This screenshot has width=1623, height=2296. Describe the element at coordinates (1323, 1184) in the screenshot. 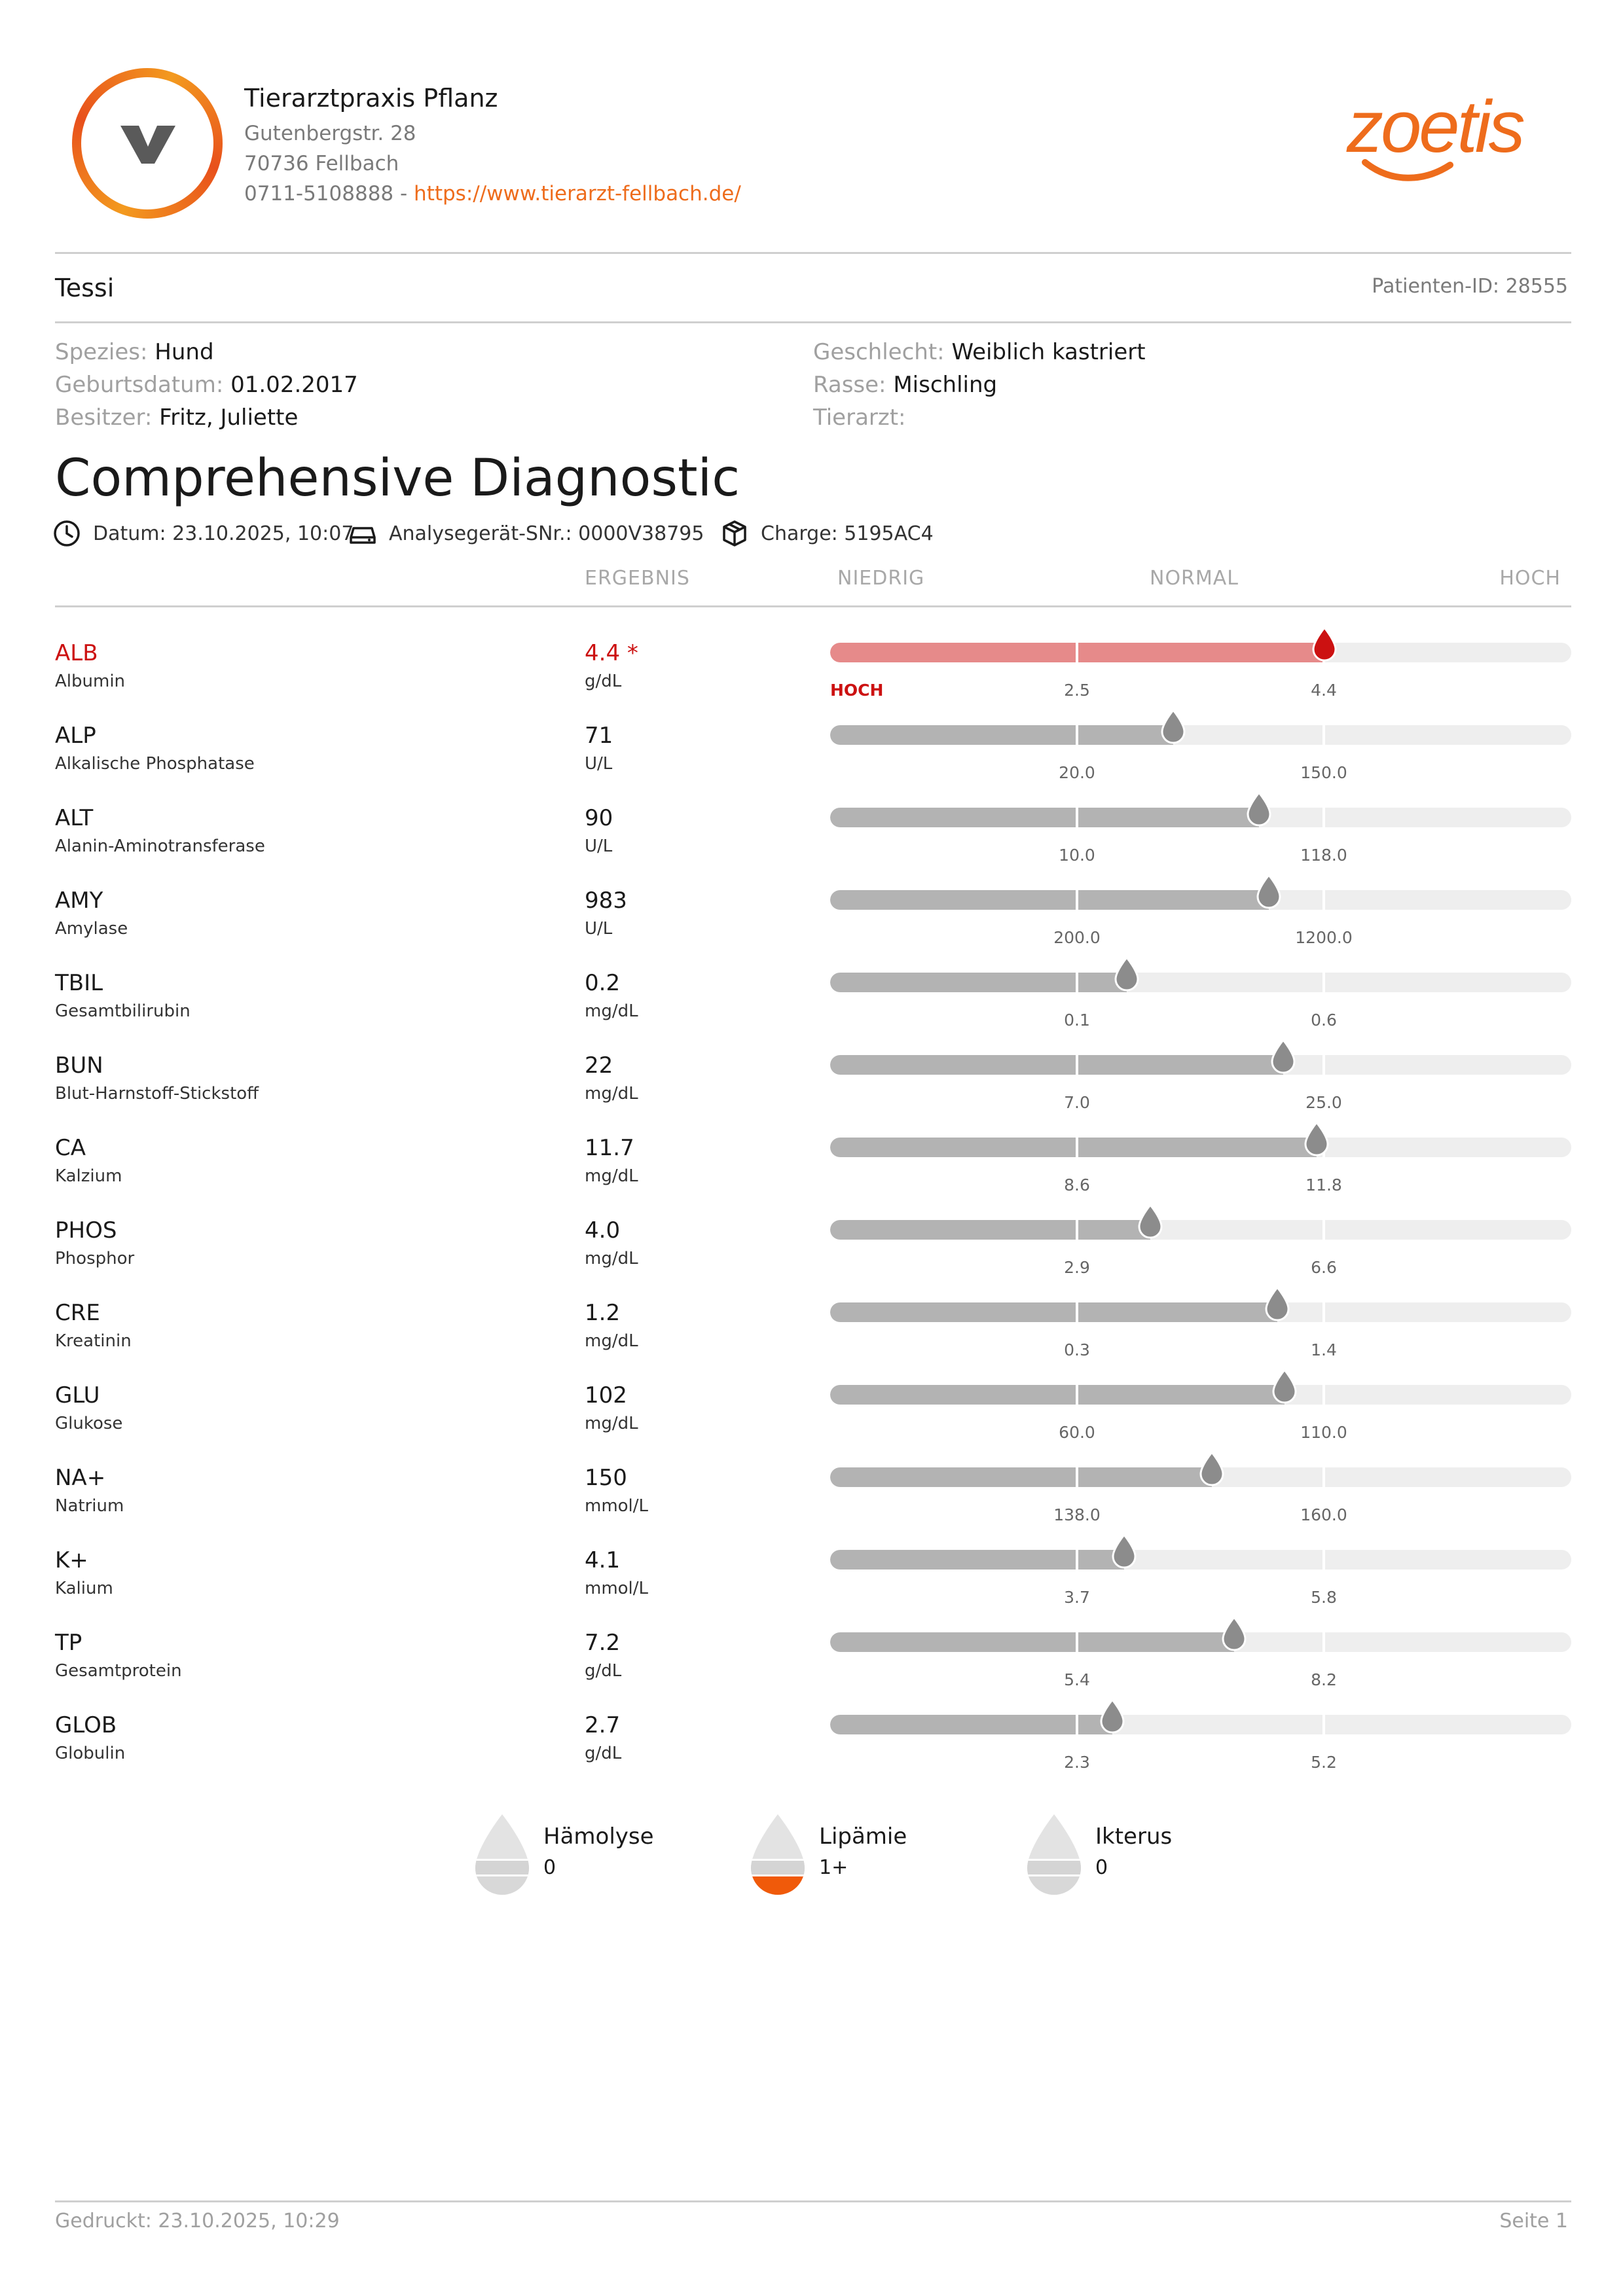

I see `range-high-label: 11.8` at that location.